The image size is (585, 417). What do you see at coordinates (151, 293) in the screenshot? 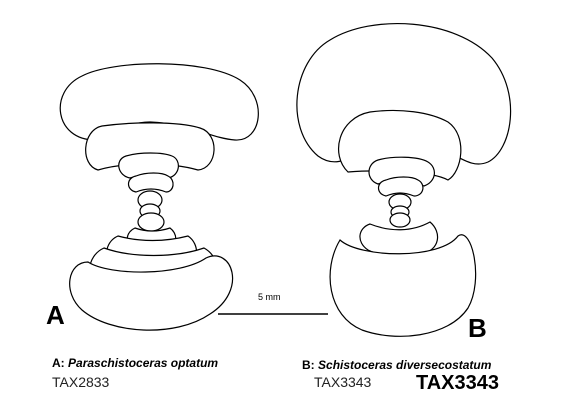
I see `specimen-a-lower-outer-whorl` at bounding box center [151, 293].